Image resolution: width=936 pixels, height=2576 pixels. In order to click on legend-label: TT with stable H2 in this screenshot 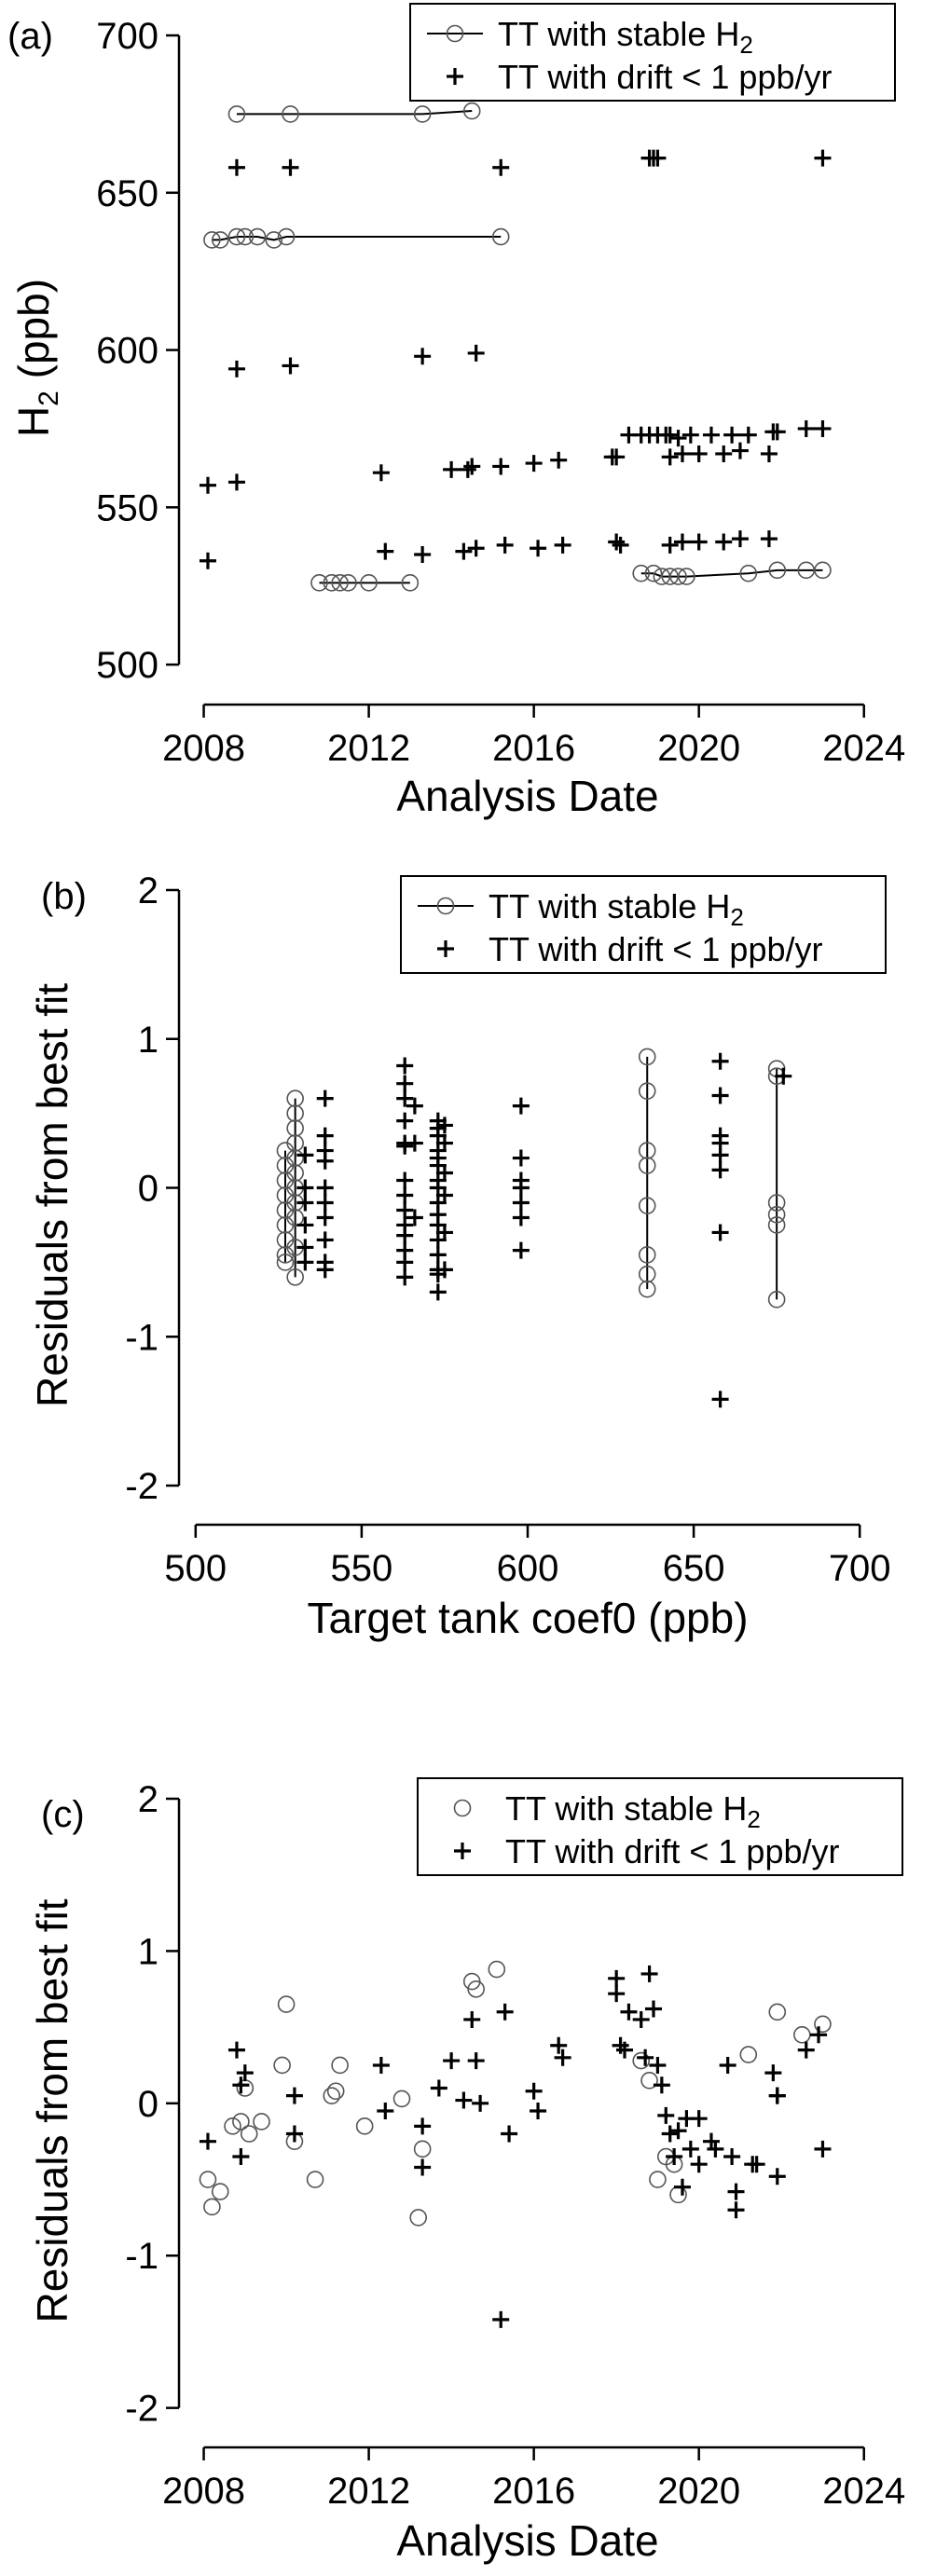, I will do `click(633, 1811)`.